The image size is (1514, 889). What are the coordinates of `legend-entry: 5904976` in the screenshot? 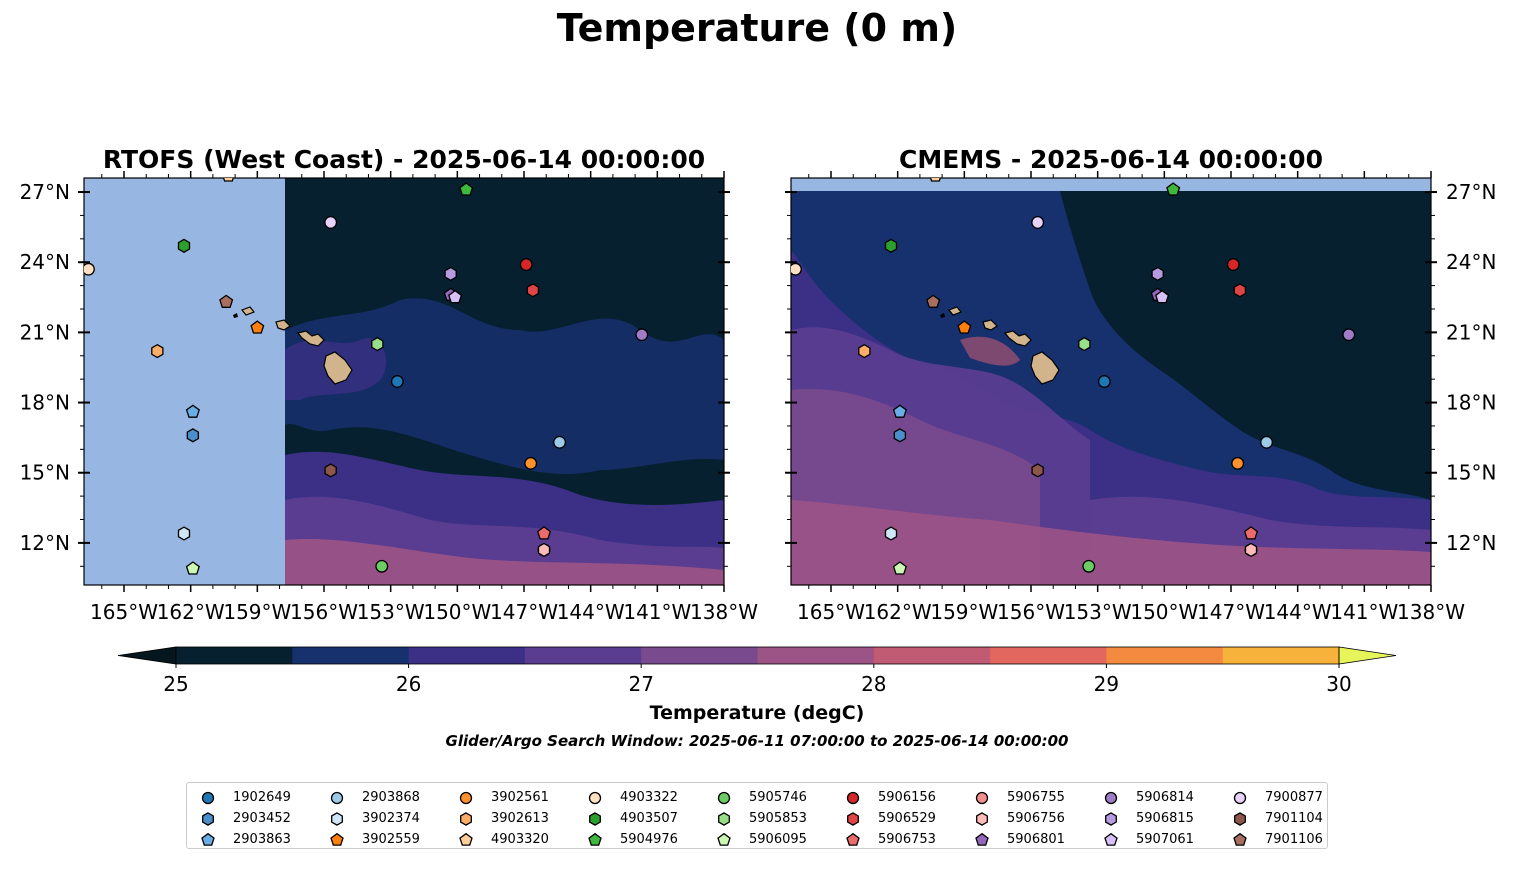 It's located at (631, 839).